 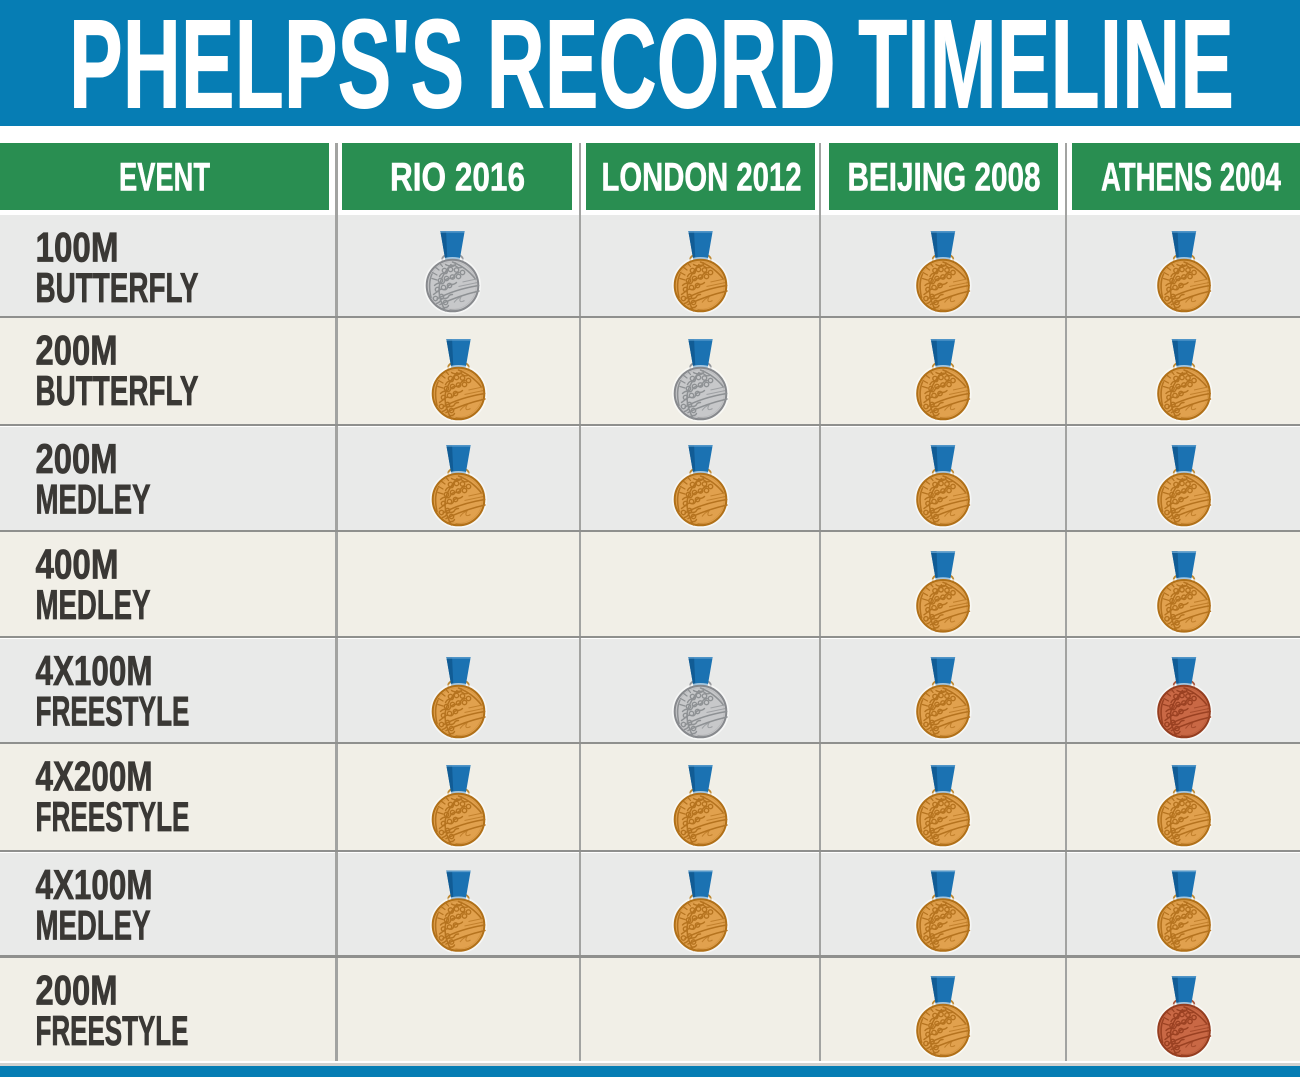 What do you see at coordinates (164, 177) in the screenshot?
I see `svg-text: EVENT` at bounding box center [164, 177].